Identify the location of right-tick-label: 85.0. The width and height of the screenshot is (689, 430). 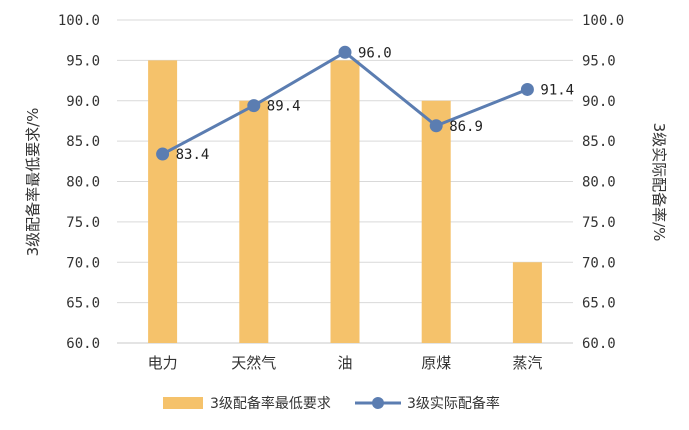
(599, 142).